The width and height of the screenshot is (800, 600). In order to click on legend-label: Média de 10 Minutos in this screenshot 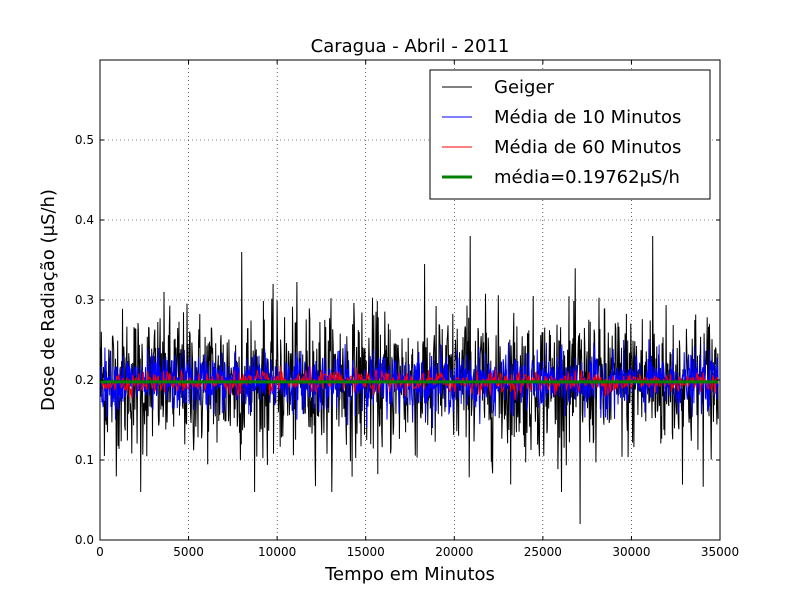, I will do `click(587, 117)`.